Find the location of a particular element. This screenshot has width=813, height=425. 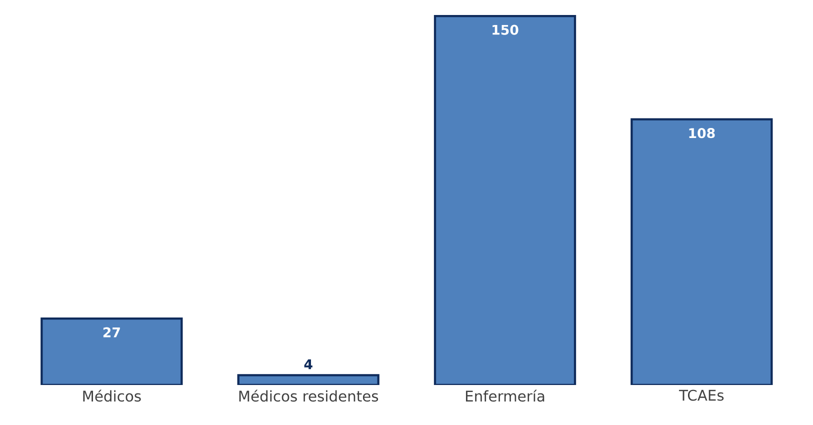

data-label: 108 is located at coordinates (702, 133).